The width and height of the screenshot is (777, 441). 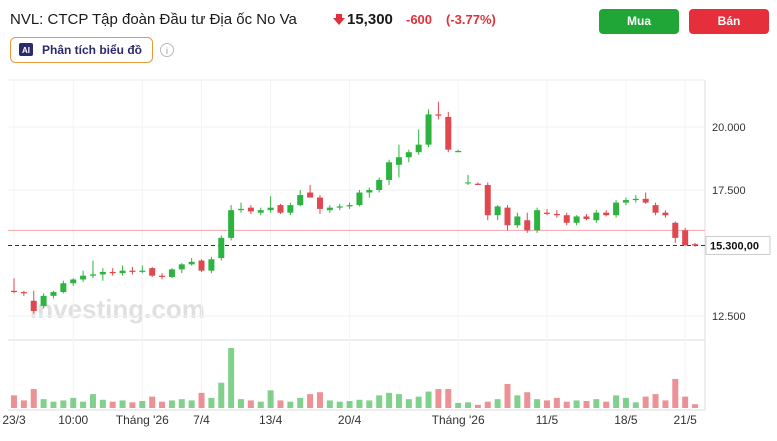 I want to click on y-tick-label: 17.500, so click(x=729, y=191).